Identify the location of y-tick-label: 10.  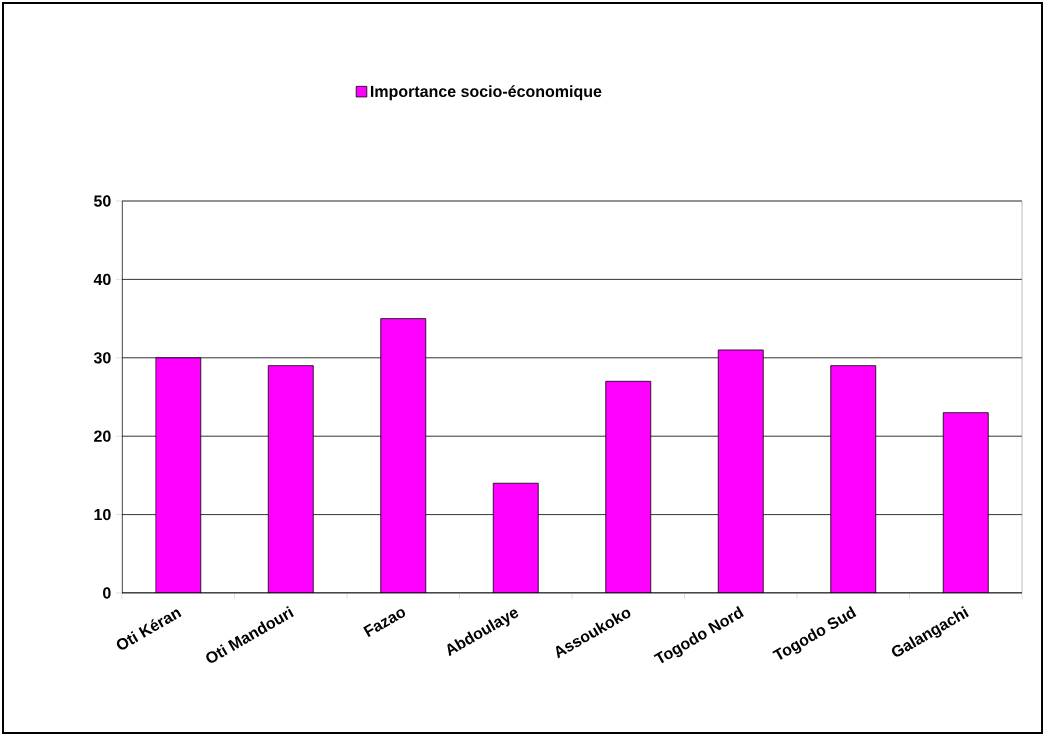
(102, 514).